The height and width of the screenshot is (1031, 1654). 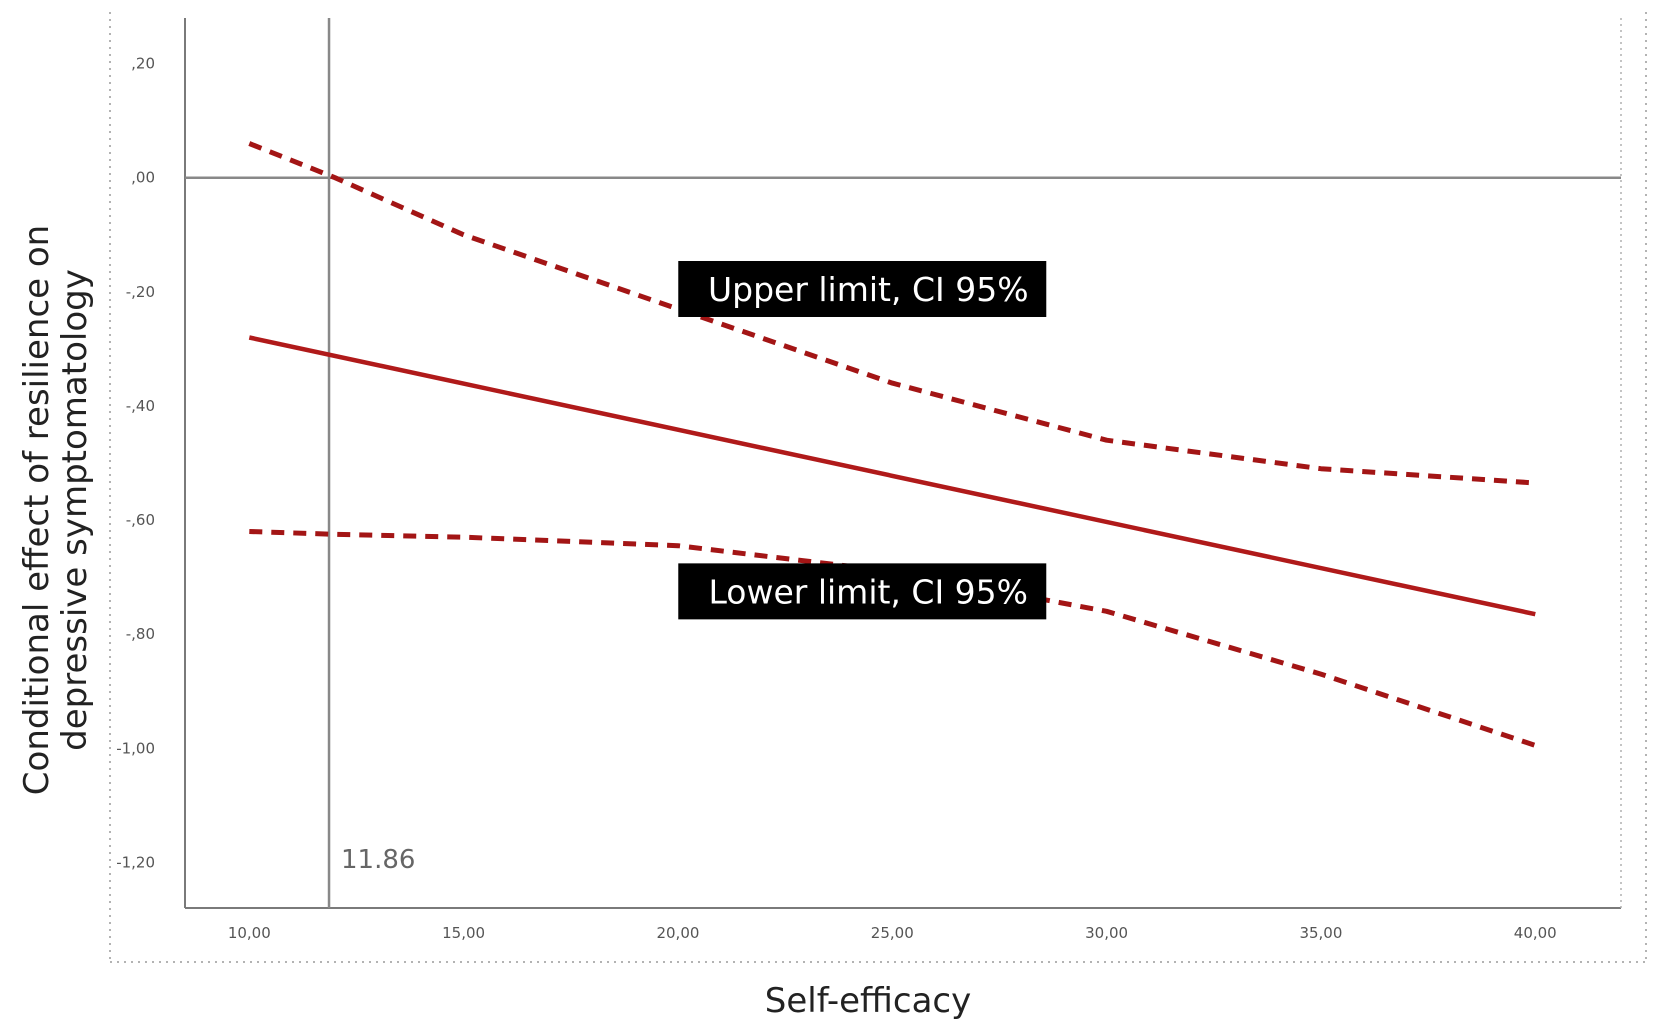 I want to click on x-tick-label: 15,00, so click(x=463, y=933).